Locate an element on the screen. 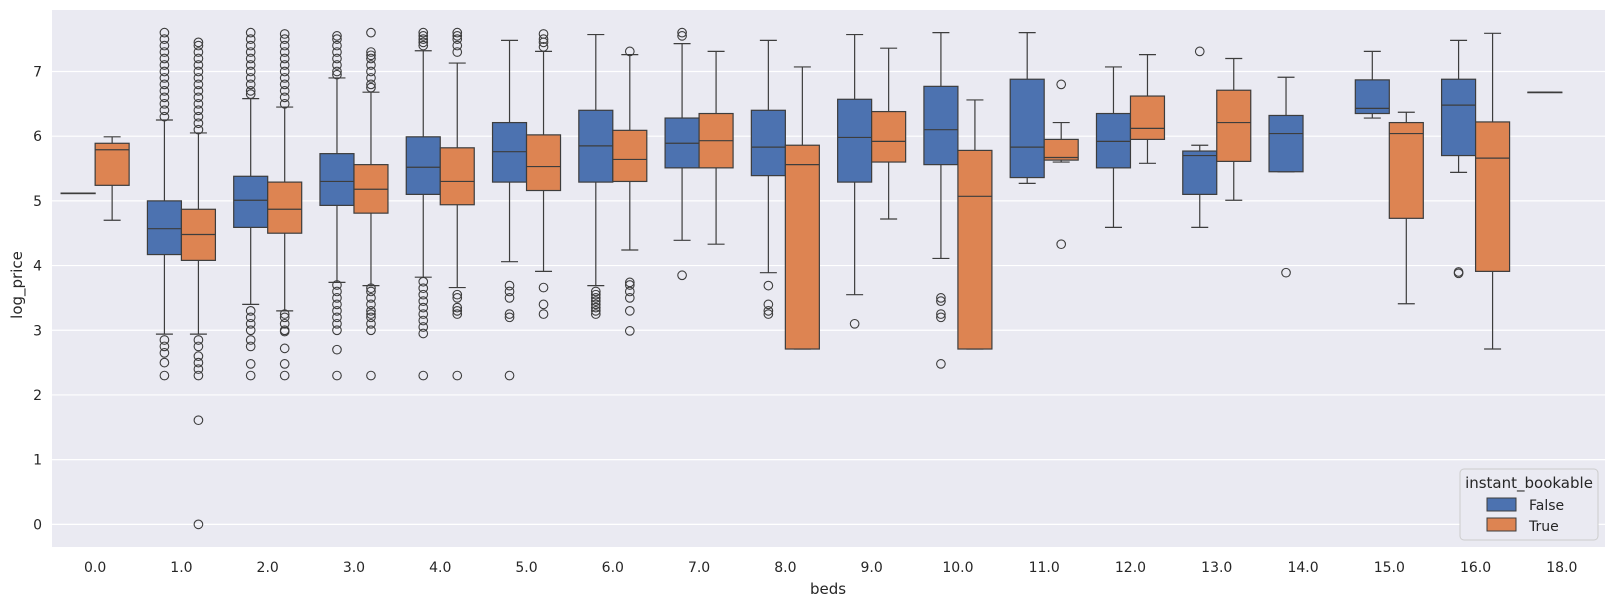 The image size is (1612, 606). x-axis-label: beds is located at coordinates (828, 589).